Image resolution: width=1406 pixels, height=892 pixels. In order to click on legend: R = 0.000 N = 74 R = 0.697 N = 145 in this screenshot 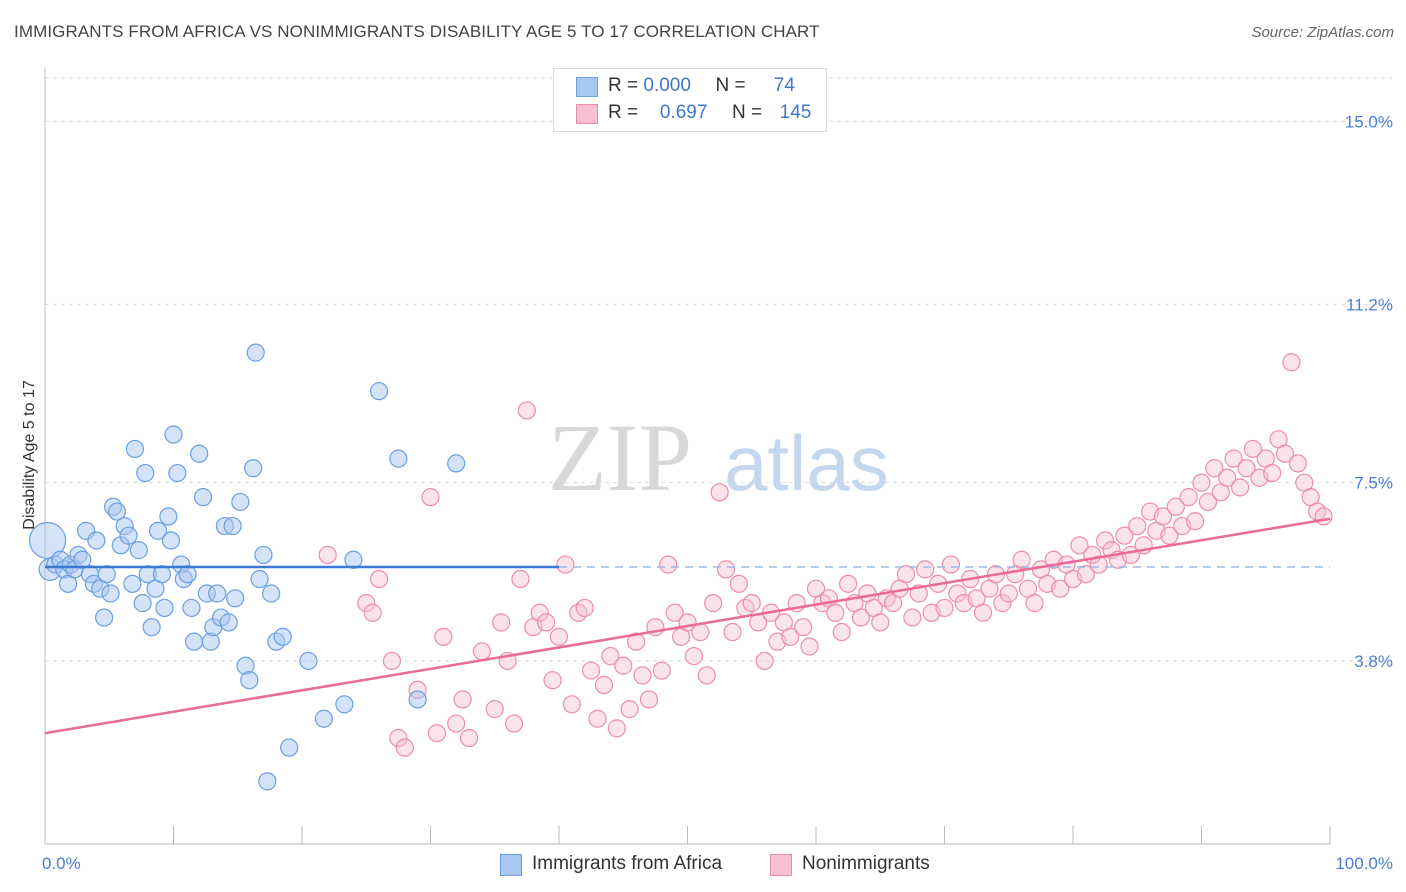, I will do `click(690, 100)`.